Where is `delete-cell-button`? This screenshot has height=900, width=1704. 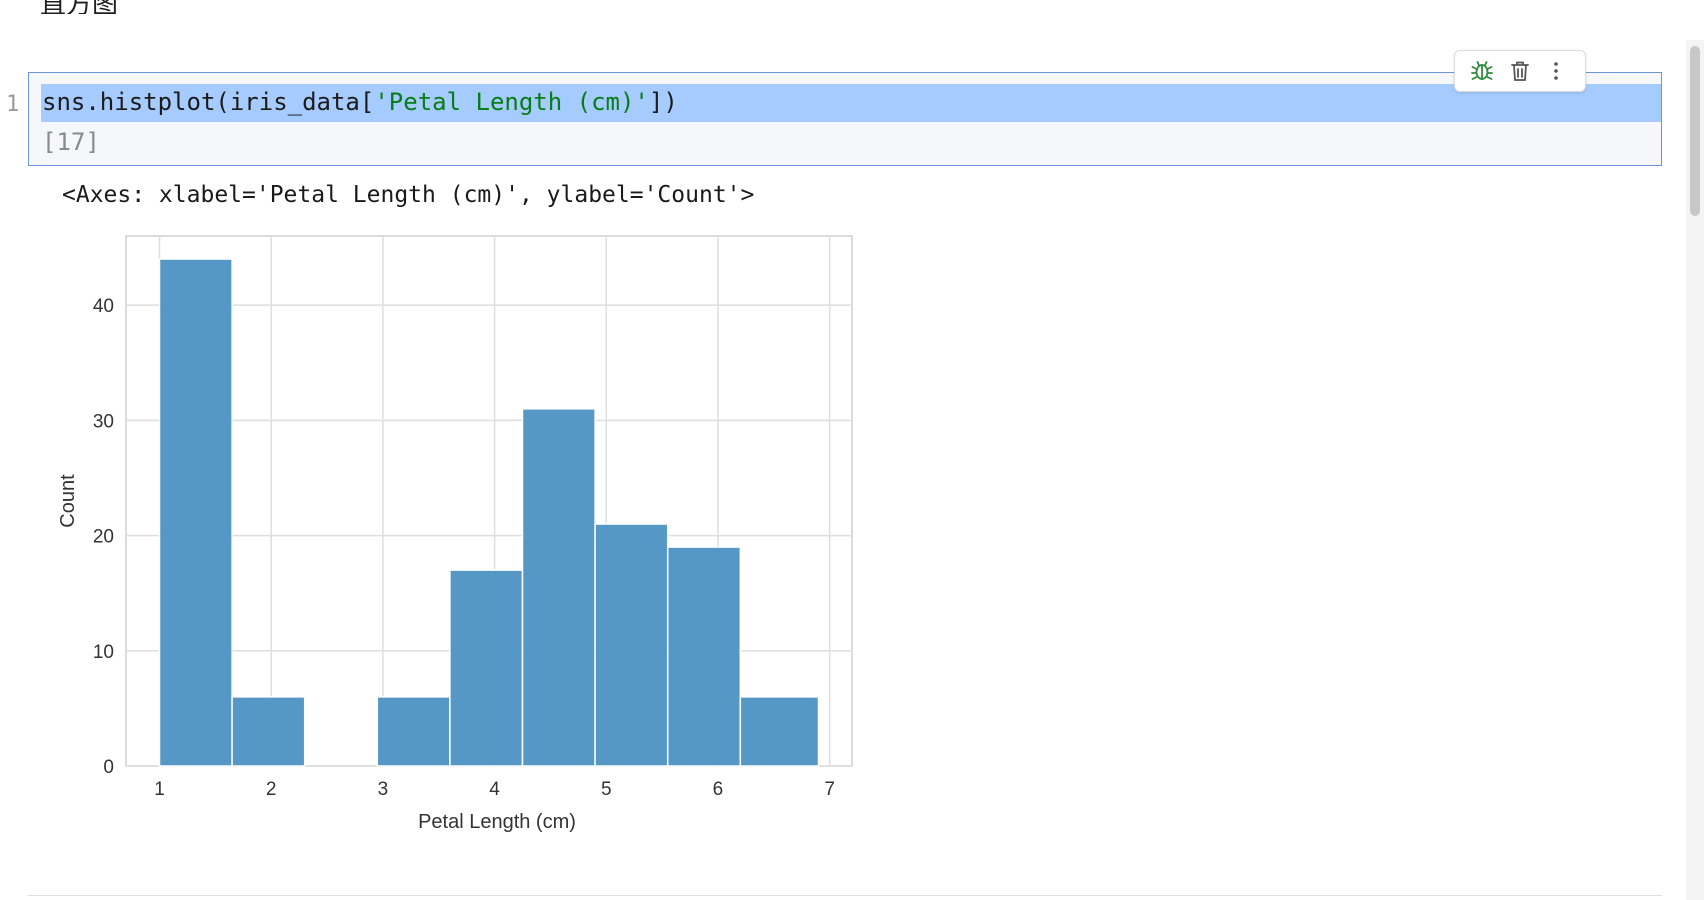
delete-cell-button is located at coordinates (1520, 71).